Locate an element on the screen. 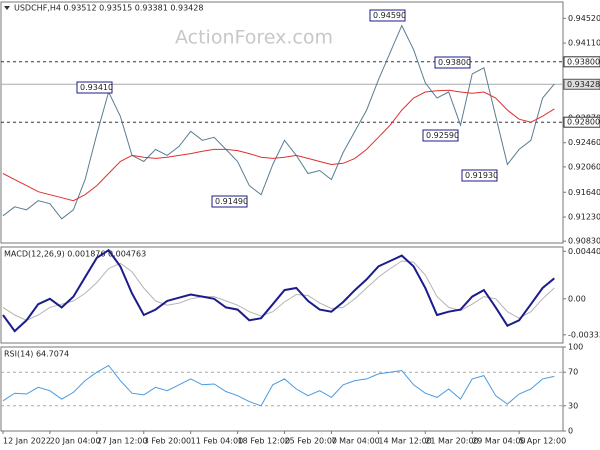  annotation: 0.93800 is located at coordinates (454, 62).